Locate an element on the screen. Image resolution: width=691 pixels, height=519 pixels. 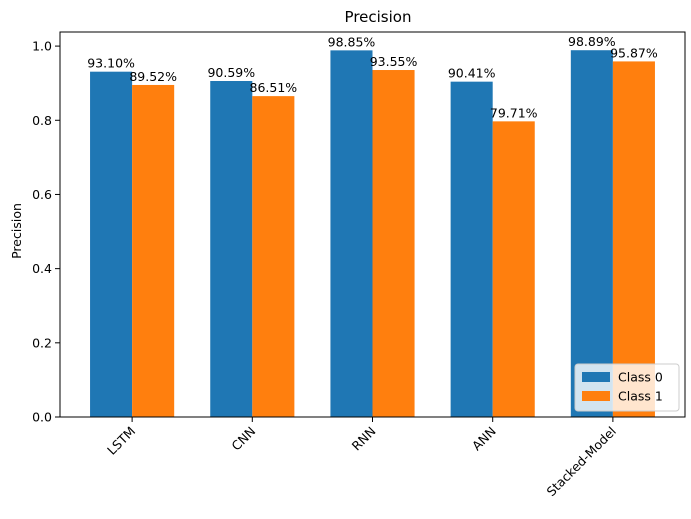
data-label-stacked-model-series-1: 98.89% is located at coordinates (592, 41).